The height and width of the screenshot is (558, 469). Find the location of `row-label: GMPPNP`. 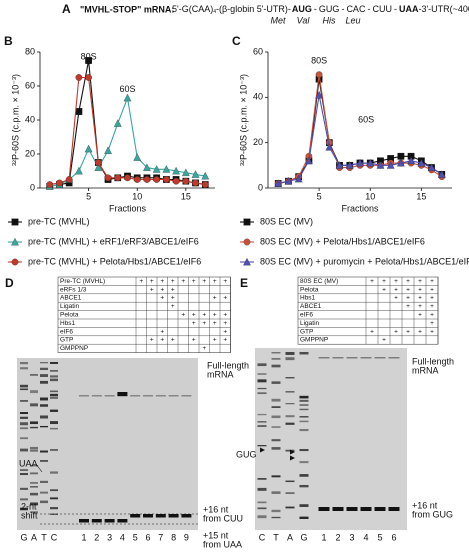

row-label: GMPPNP is located at coordinates (314, 340).